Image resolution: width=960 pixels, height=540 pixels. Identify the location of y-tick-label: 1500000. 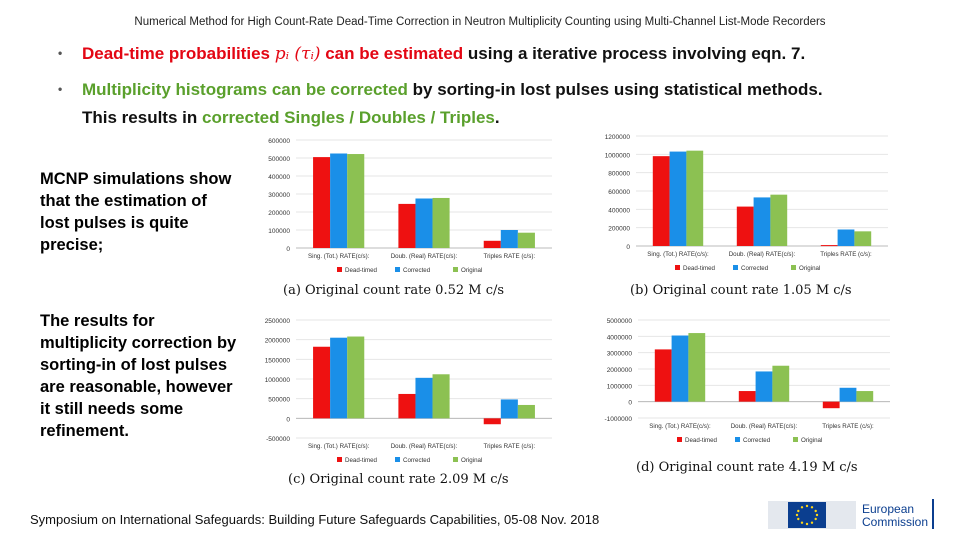
(278, 360).